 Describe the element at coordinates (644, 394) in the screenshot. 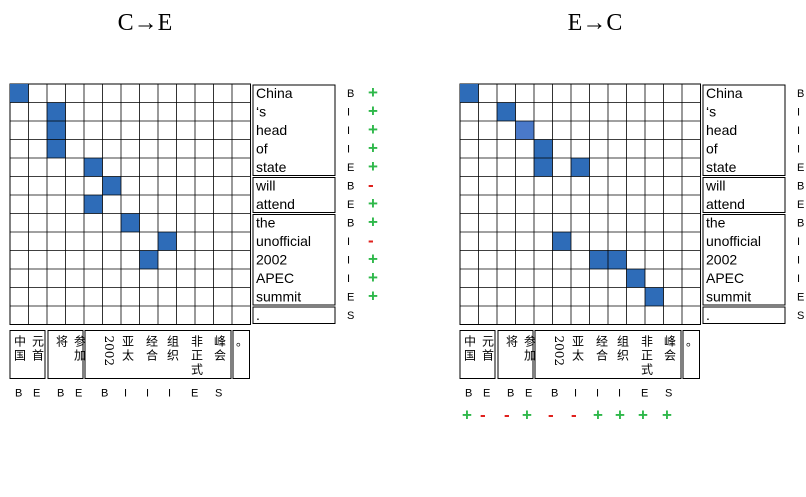

I see `chinese-tag-label: E` at that location.